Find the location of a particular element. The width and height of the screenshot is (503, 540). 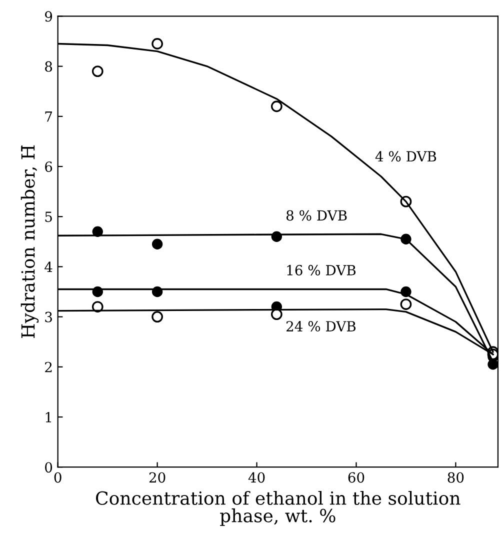

series-label: 4 % DVB is located at coordinates (405, 156).